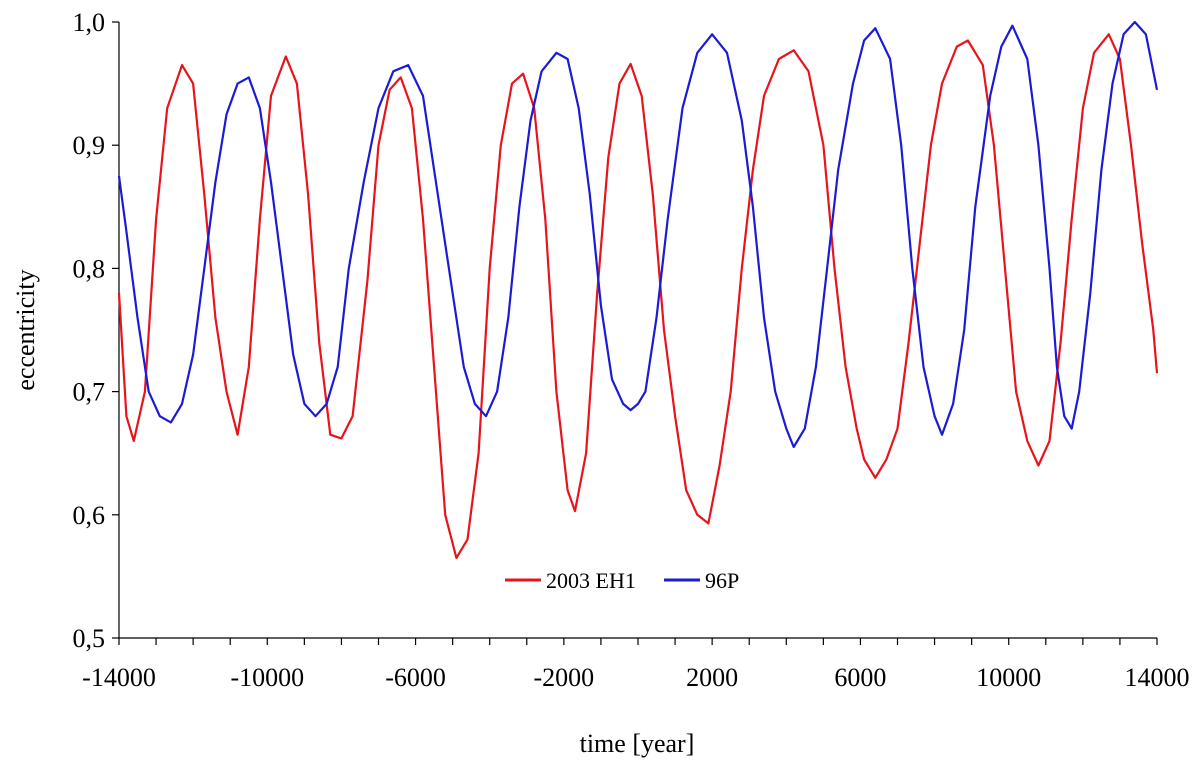 Image resolution: width=1200 pixels, height=765 pixels. I want to click on x-tick-label: -10000, so click(267, 677).